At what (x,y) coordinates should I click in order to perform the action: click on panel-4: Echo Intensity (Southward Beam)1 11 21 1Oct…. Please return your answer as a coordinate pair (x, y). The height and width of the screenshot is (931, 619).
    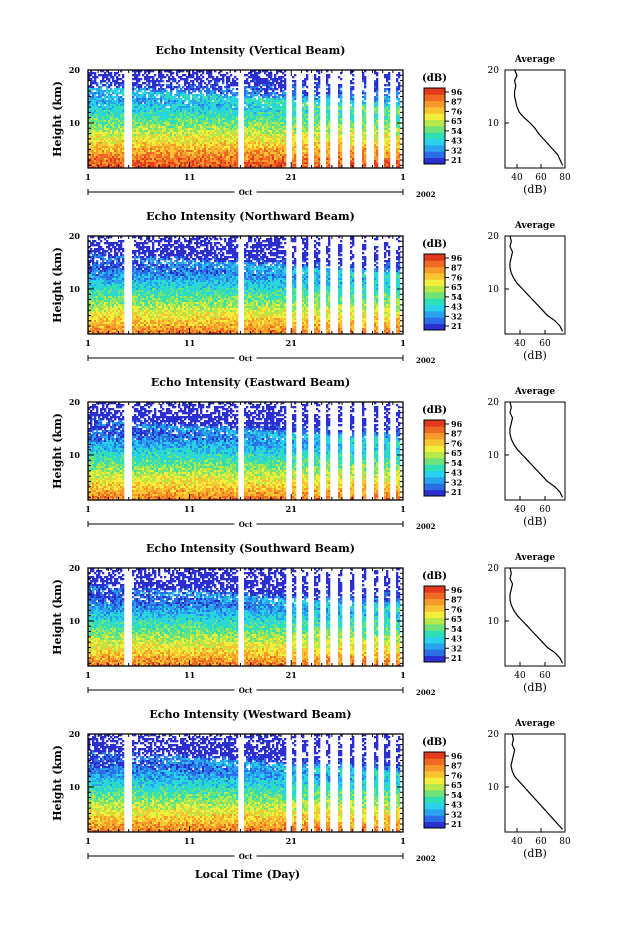
    Looking at the image, I should click on (308, 619).